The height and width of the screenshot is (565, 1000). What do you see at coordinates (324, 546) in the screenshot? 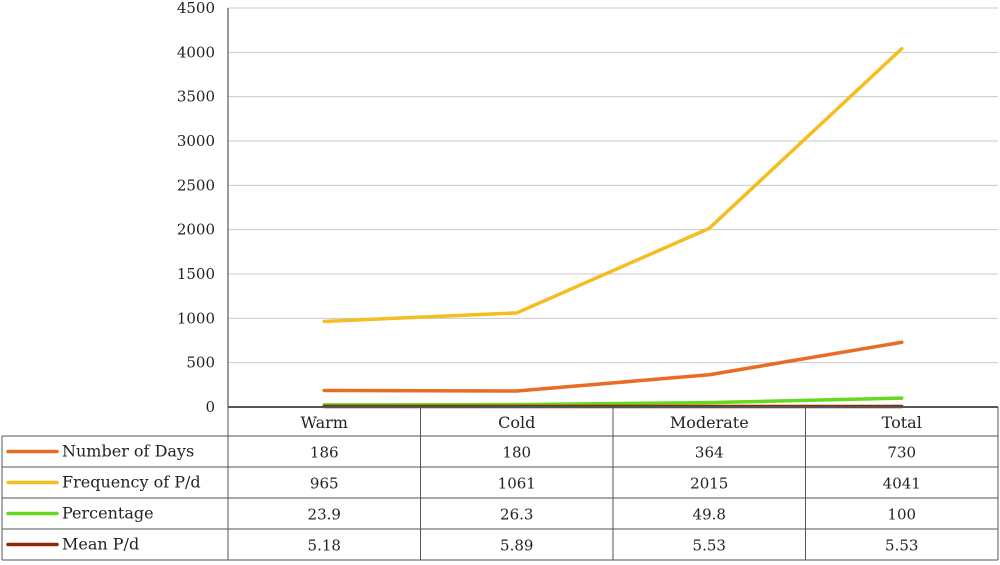
I see `data-value-label: 5.18` at bounding box center [324, 546].